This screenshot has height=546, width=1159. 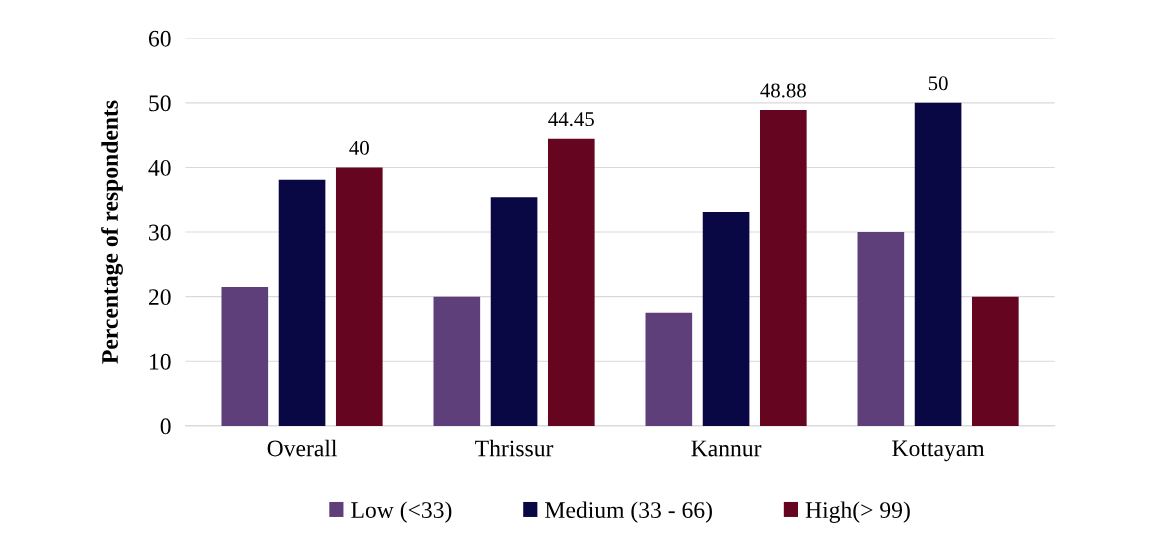 What do you see at coordinates (165, 426) in the screenshot?
I see `y-tick-label: 0` at bounding box center [165, 426].